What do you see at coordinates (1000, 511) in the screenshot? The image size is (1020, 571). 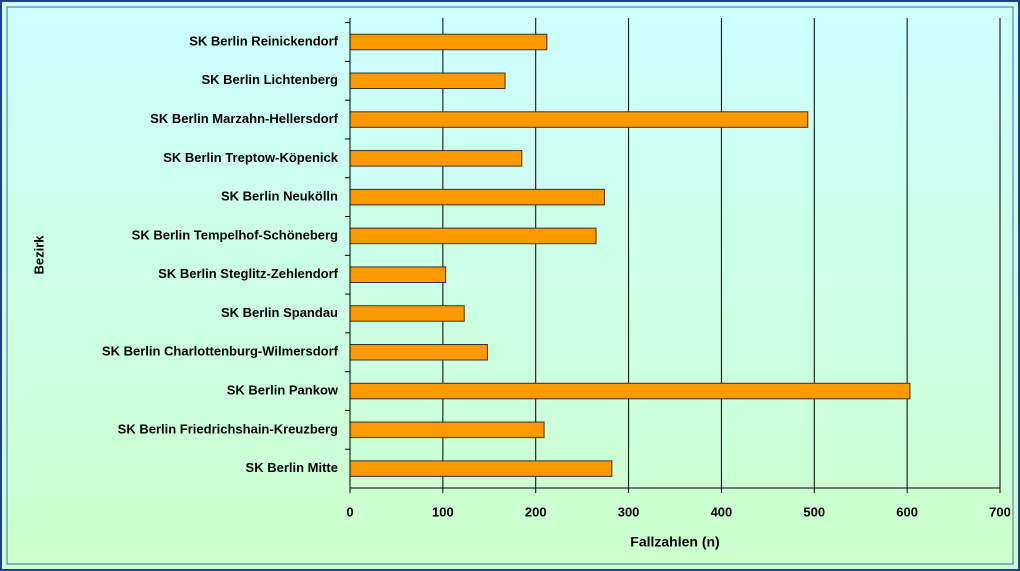 I see `x-tick-label: 700` at bounding box center [1000, 511].